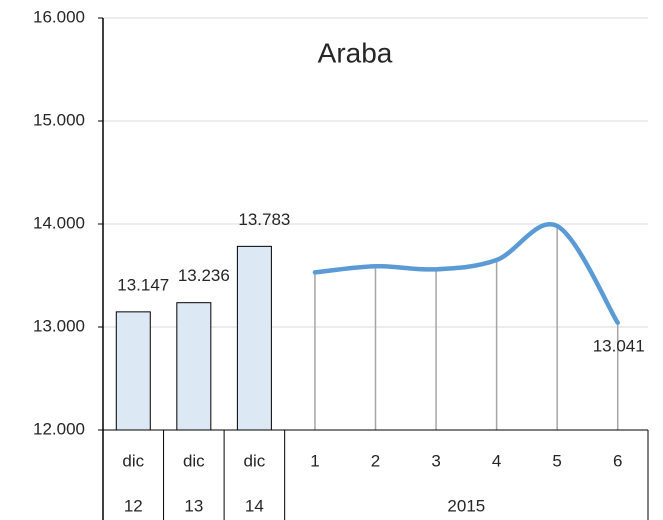 The height and width of the screenshot is (520, 663). I want to click on y-tick-label: 15.000, so click(59, 119).